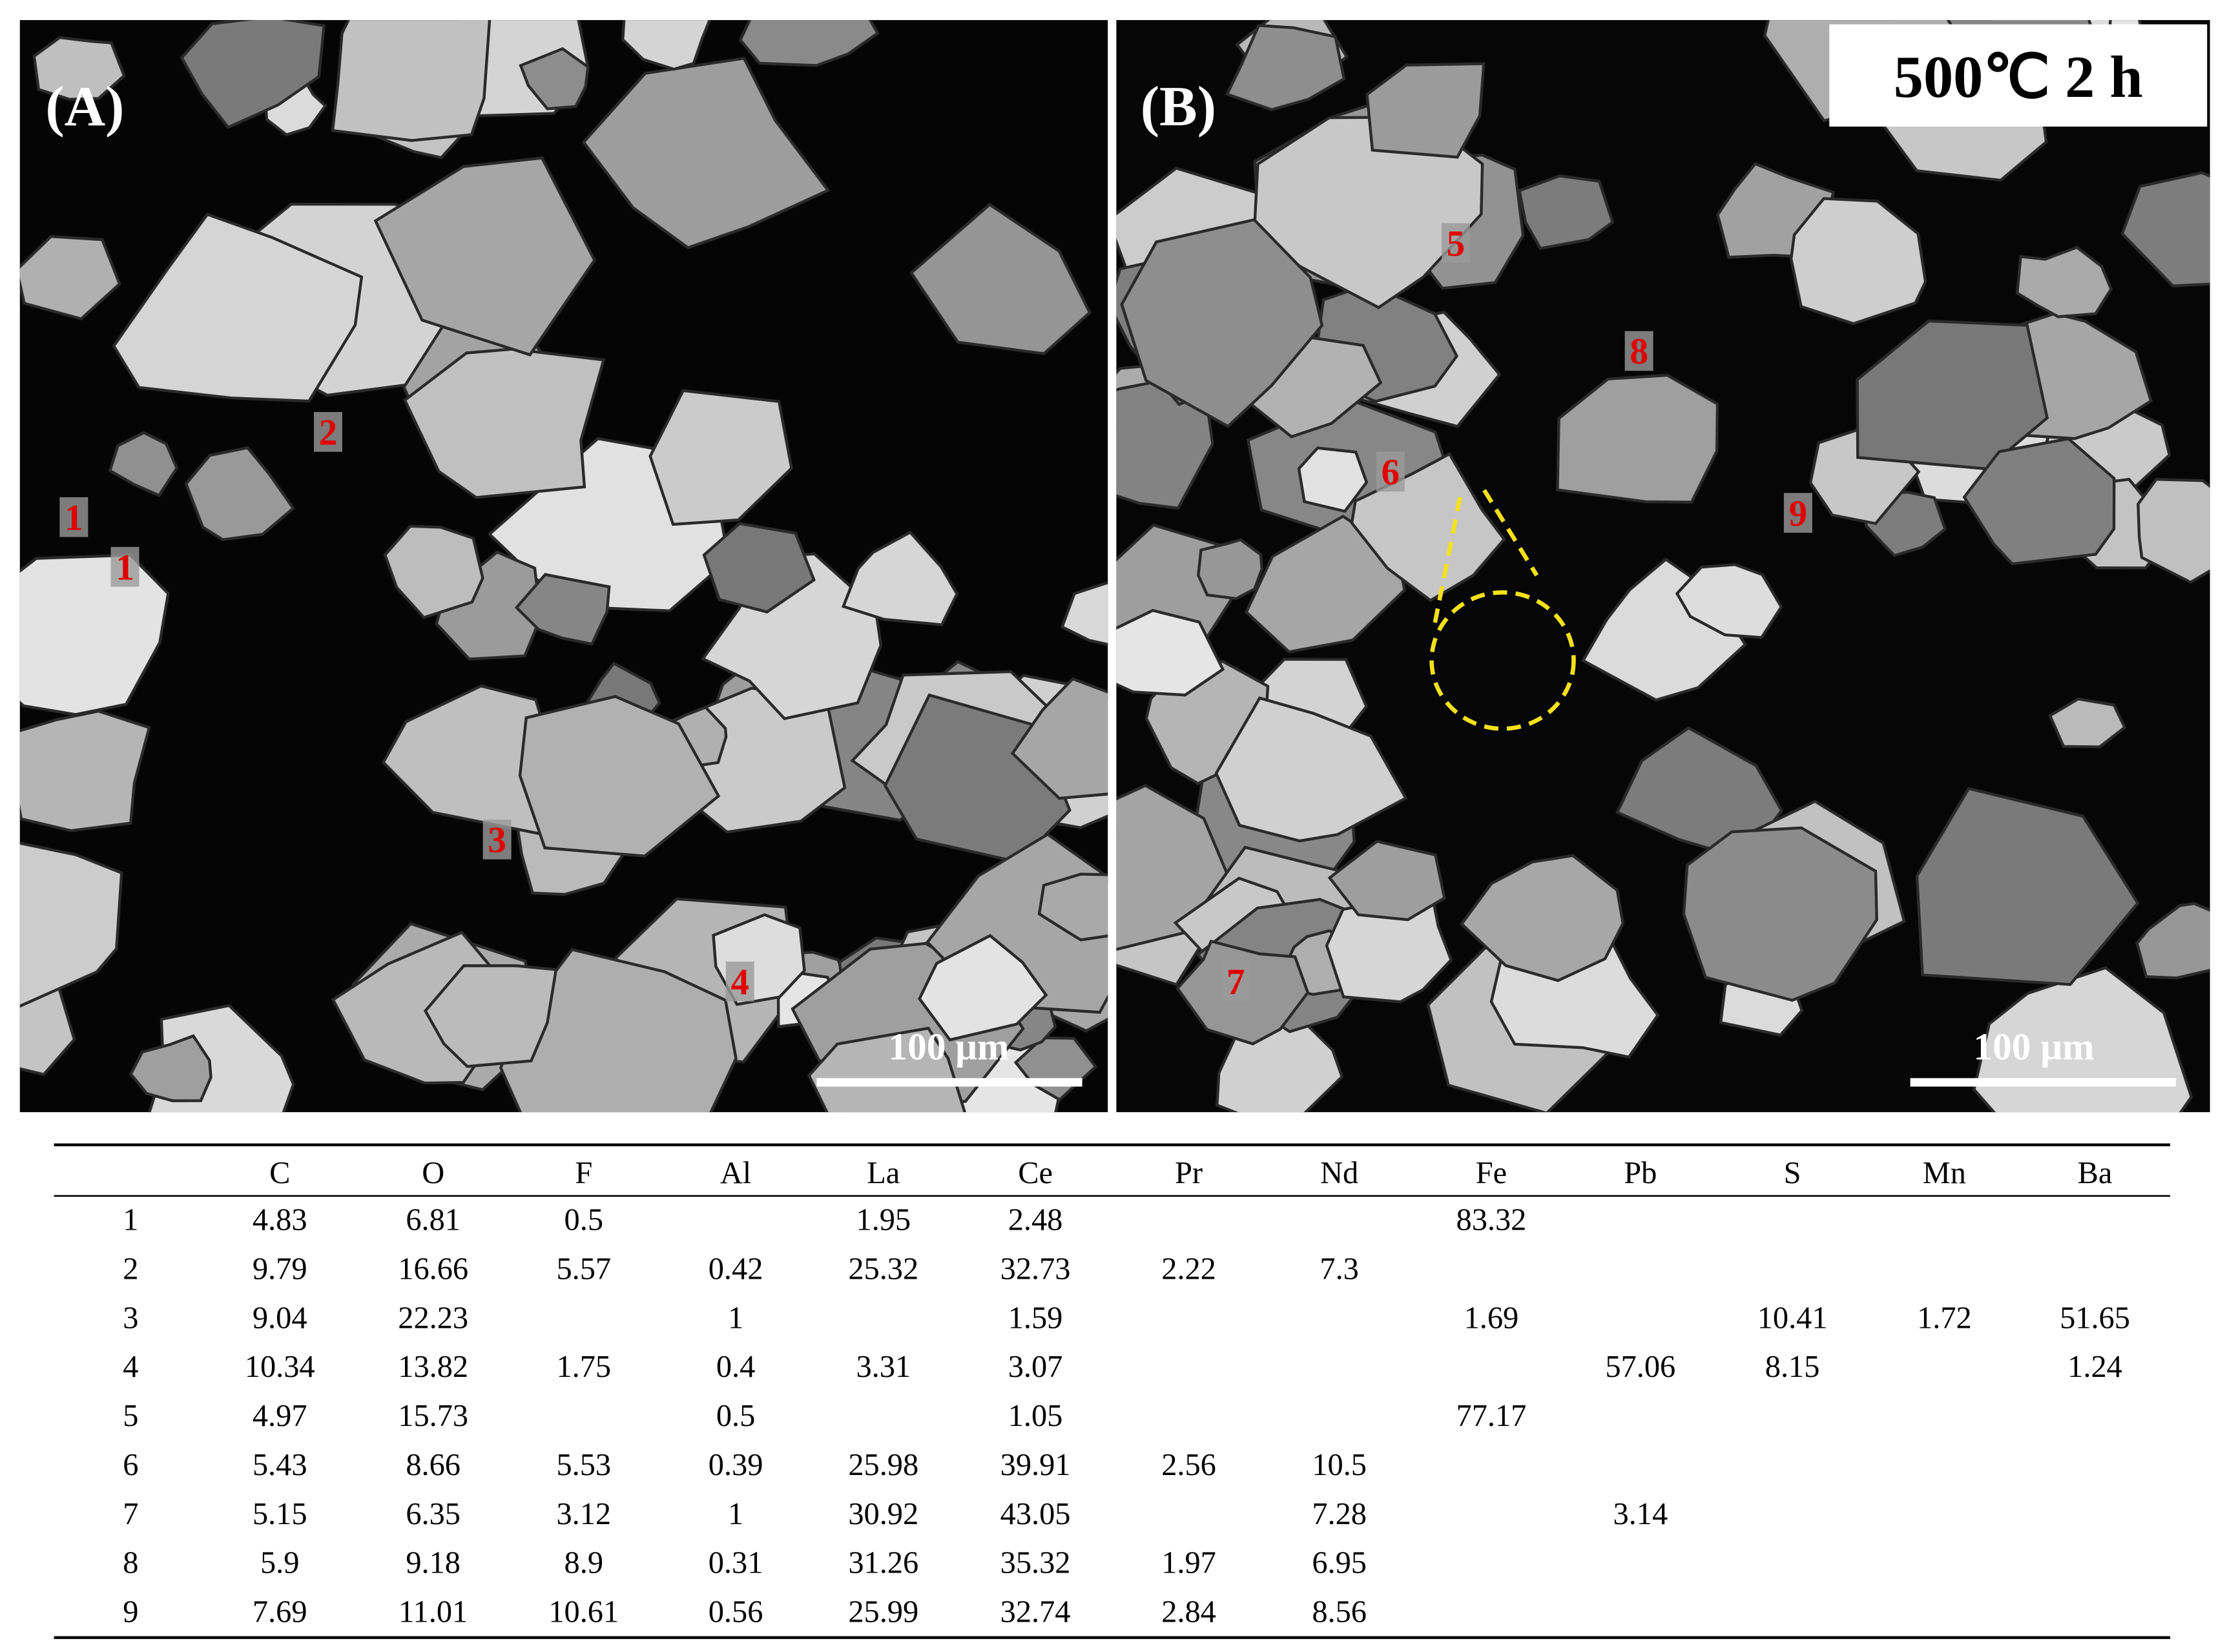  I want to click on marker-label: 8, so click(1639, 352).